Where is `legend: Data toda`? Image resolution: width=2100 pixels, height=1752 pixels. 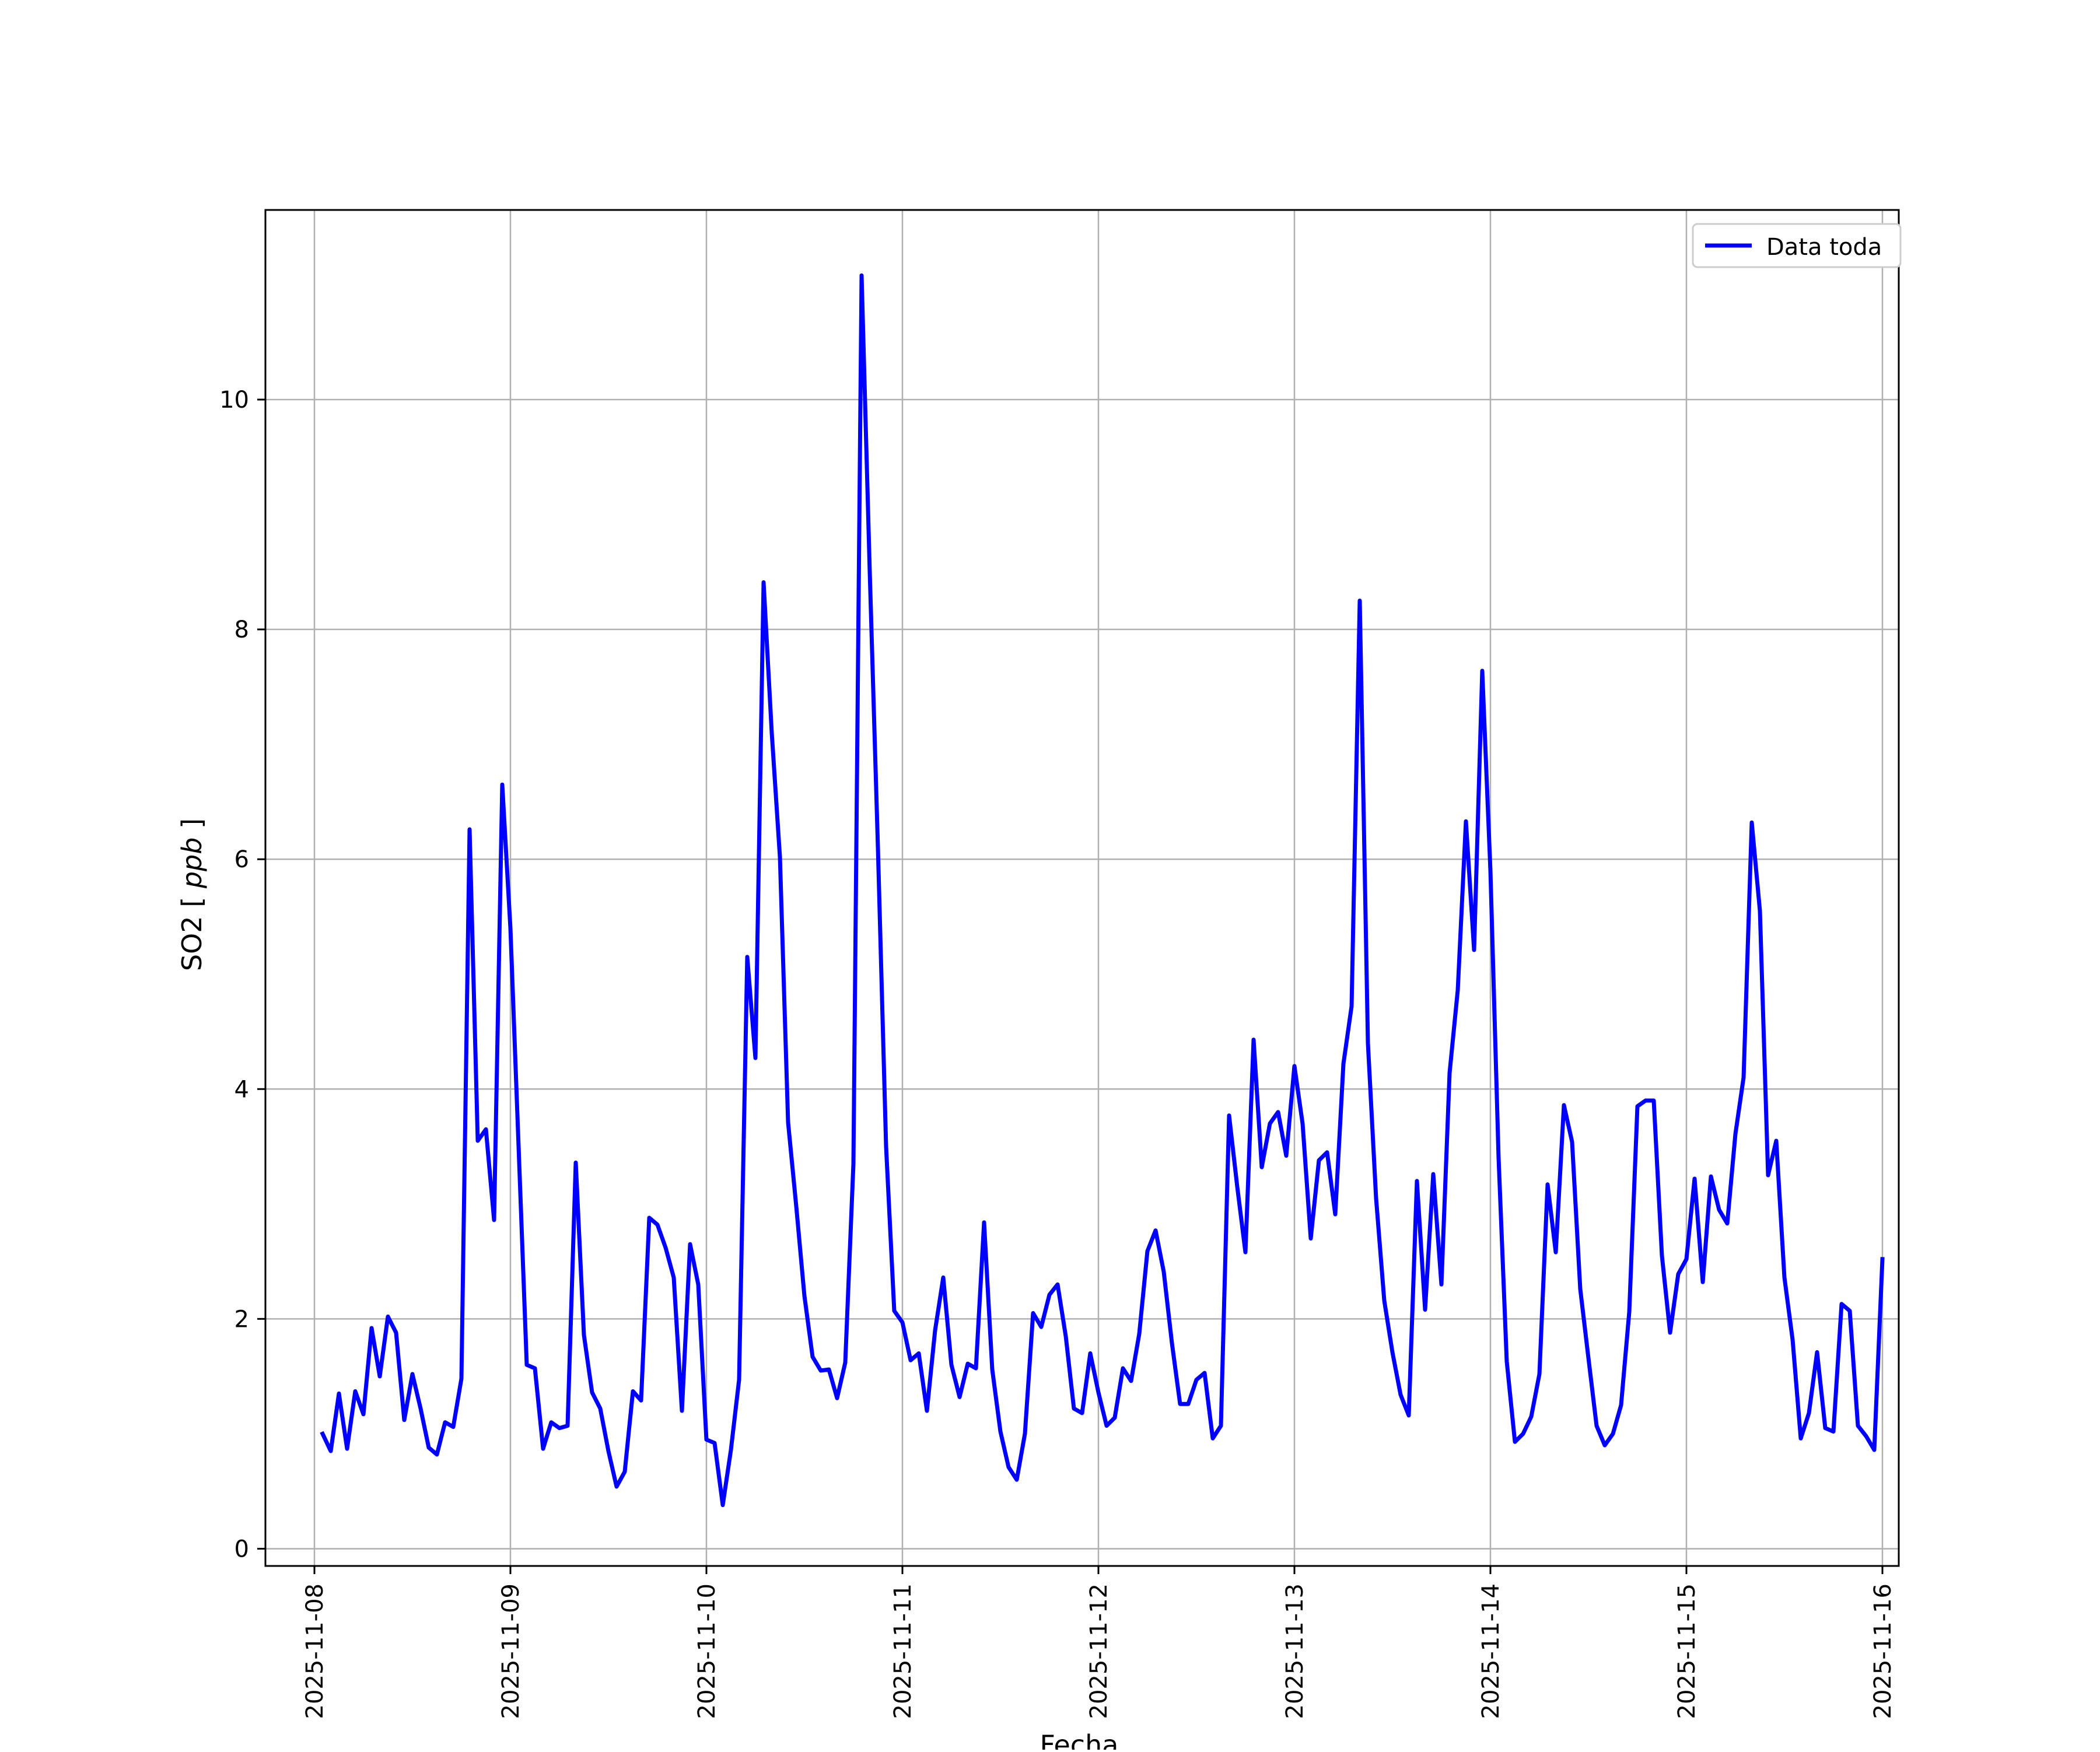 legend: Data toda is located at coordinates (1797, 245).